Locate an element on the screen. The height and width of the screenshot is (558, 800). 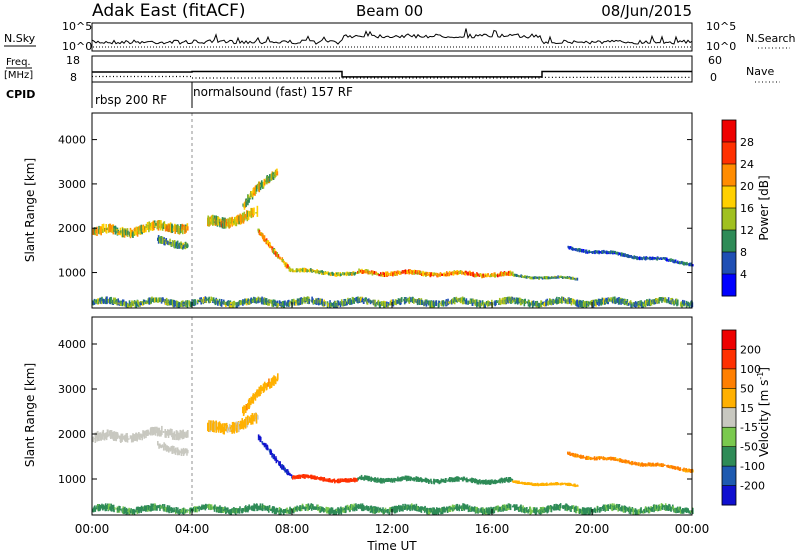
time-axis-label: Time UT is located at coordinates (391, 546).